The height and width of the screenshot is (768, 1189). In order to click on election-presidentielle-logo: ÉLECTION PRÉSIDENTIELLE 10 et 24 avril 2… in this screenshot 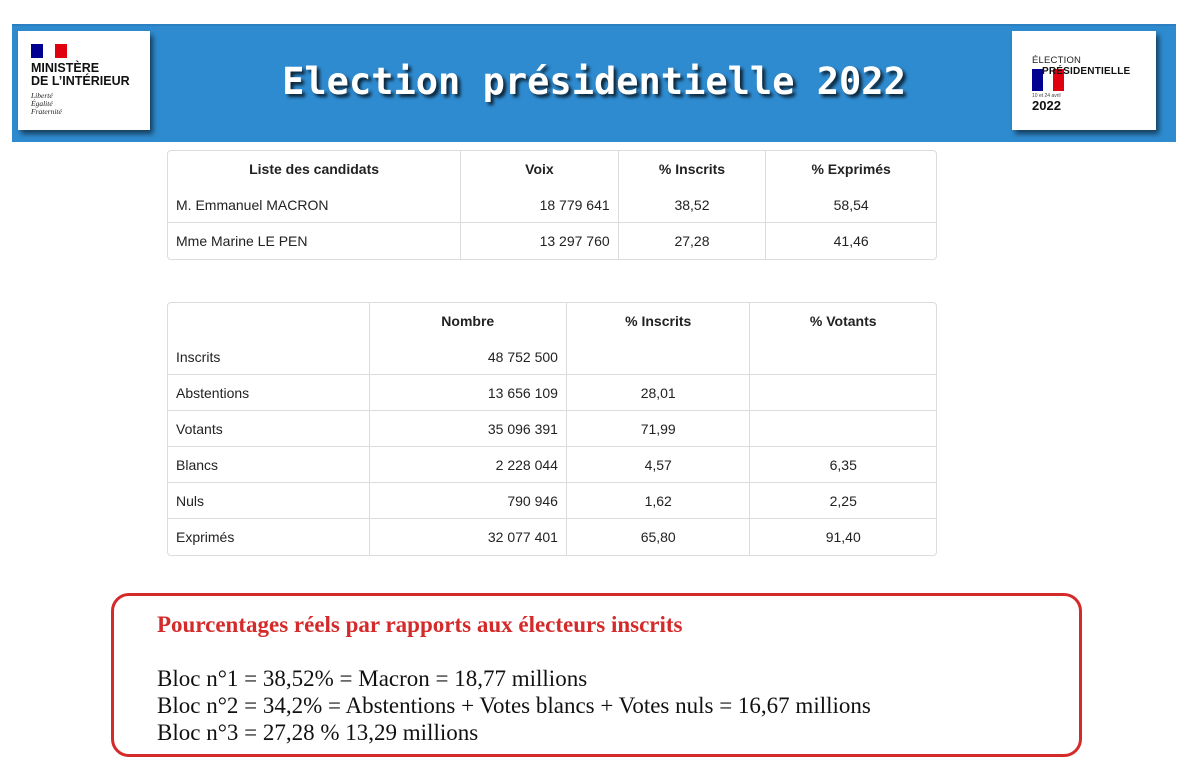, I will do `click(1084, 80)`.